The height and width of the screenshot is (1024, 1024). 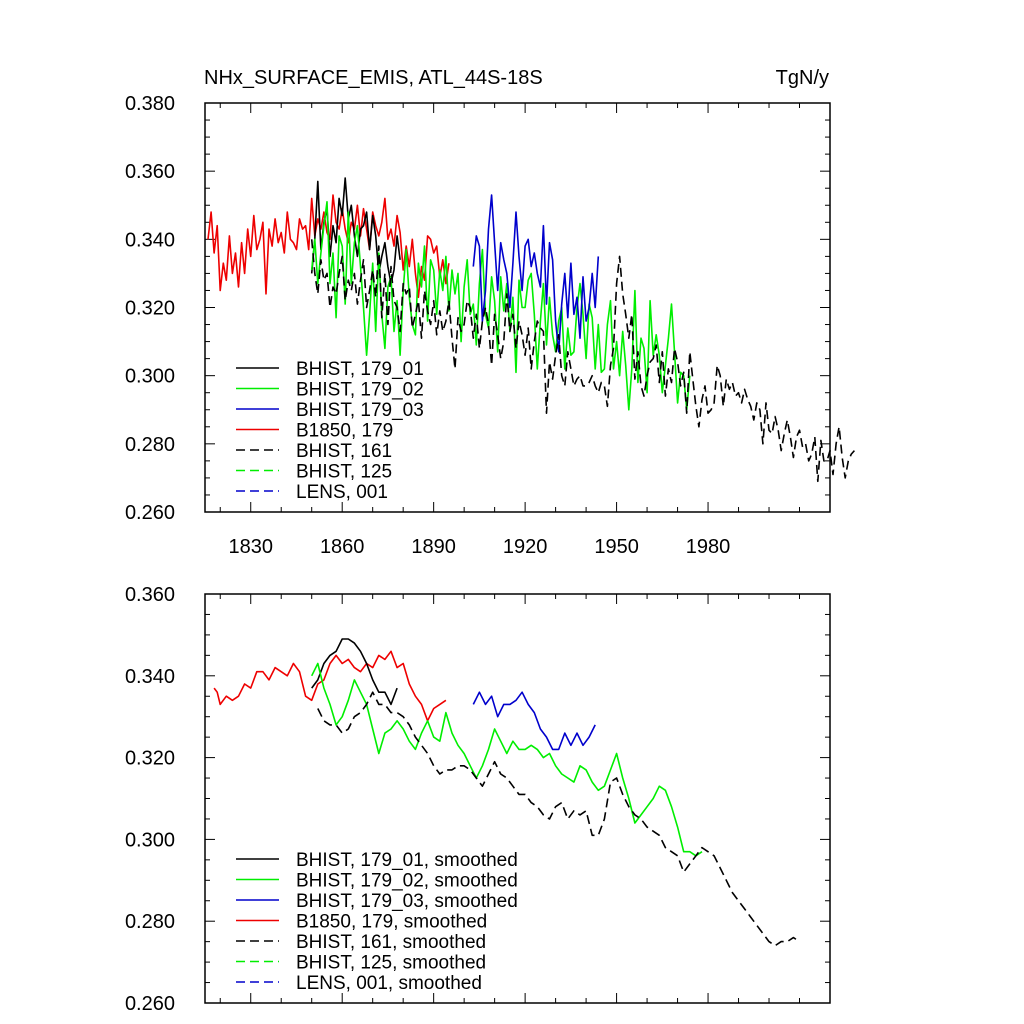 I want to click on legend-label: BHIST, 179_02, so click(x=360, y=390).